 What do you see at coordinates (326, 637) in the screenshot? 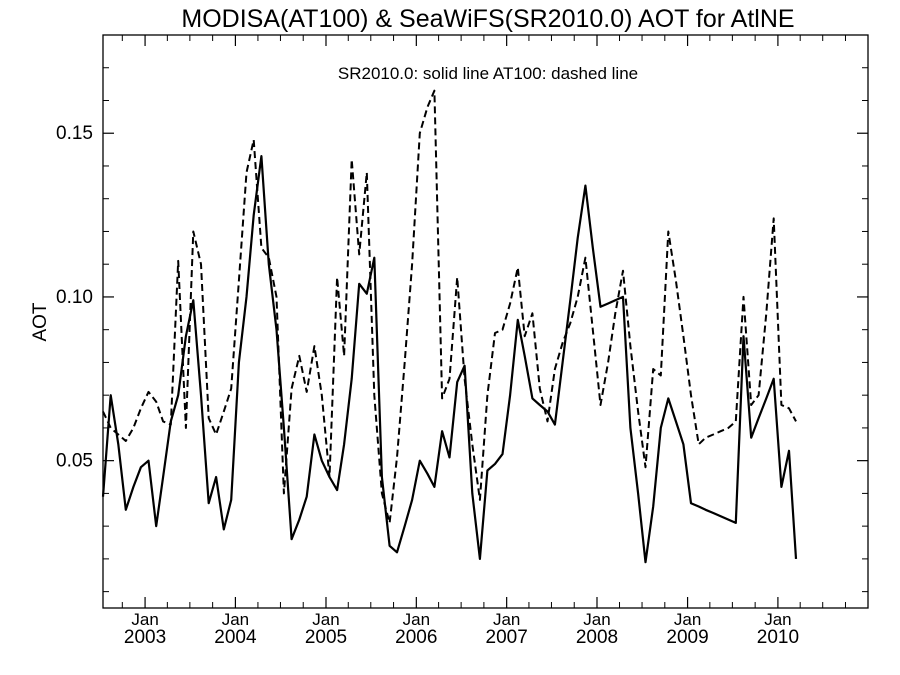
I see `x-tick-year-label: 2005` at bounding box center [326, 637].